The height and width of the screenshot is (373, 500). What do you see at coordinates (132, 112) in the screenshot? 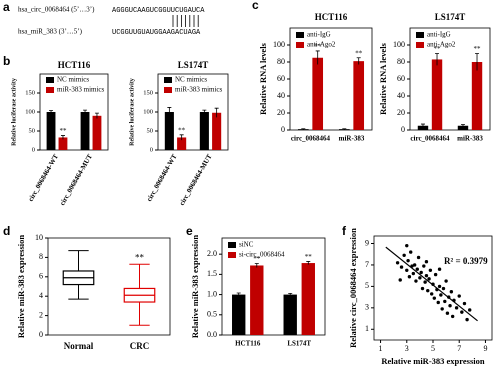
I see `y-axis-label: Relative luciferase activity` at bounding box center [132, 112].